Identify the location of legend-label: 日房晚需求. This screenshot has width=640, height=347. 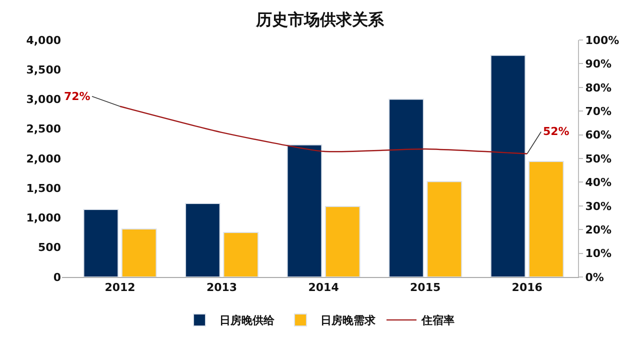
(348, 321).